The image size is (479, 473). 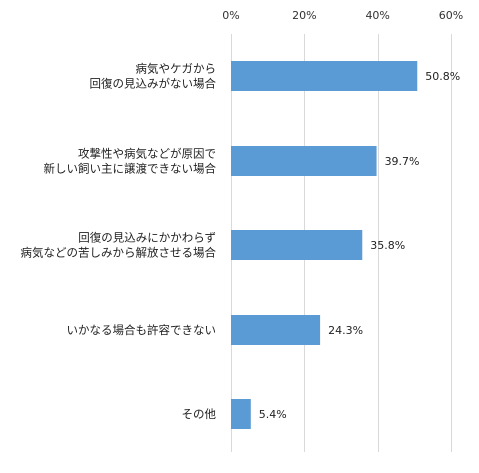 What do you see at coordinates (442, 76) in the screenshot?
I see `data-label: 50.8%` at bounding box center [442, 76].